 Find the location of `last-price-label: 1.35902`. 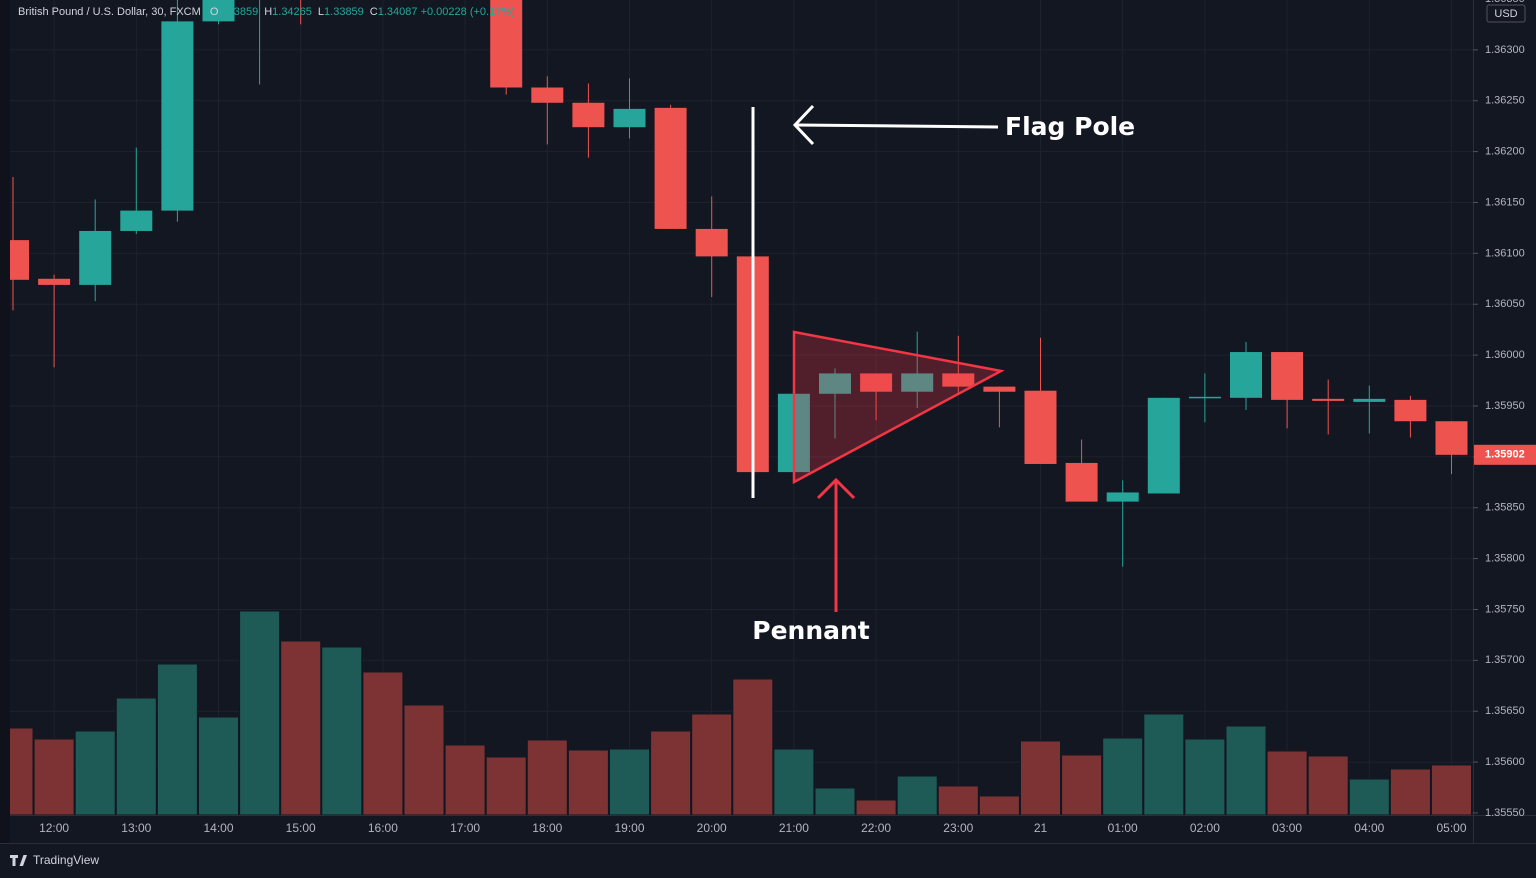

last-price-label: 1.35902 is located at coordinates (1505, 455).